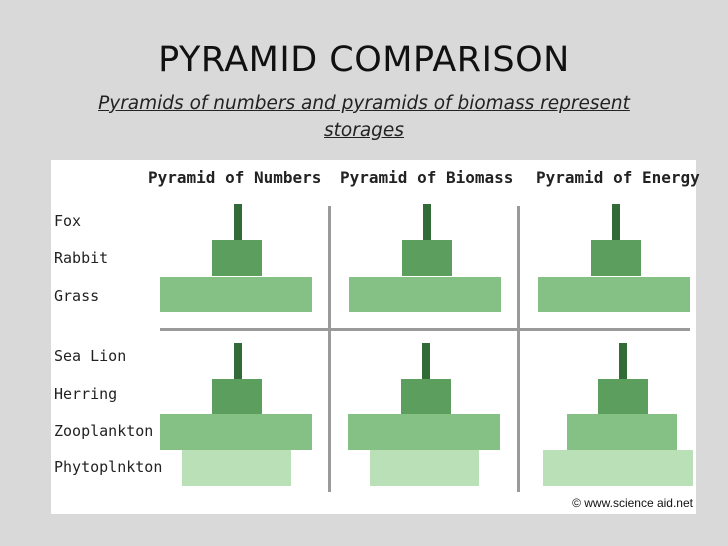 This screenshot has height=546, width=728. Describe the element at coordinates (81, 258) in the screenshot. I see `row-label-rabbit: Rabbit` at that location.